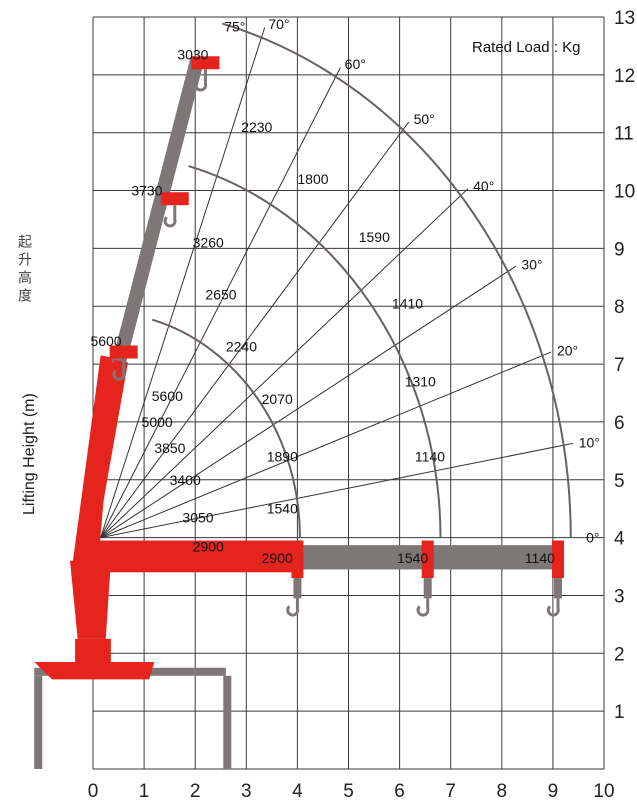  I want to click on load-value: 1800, so click(312, 179).